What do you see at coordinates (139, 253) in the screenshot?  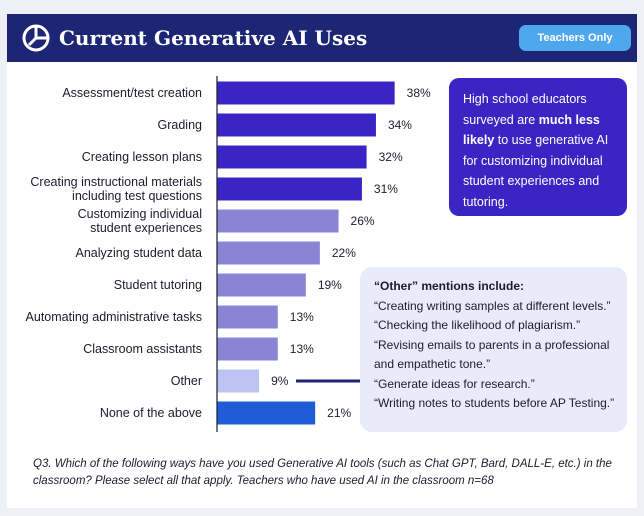 I see `category-label: Analyzing student data` at bounding box center [139, 253].